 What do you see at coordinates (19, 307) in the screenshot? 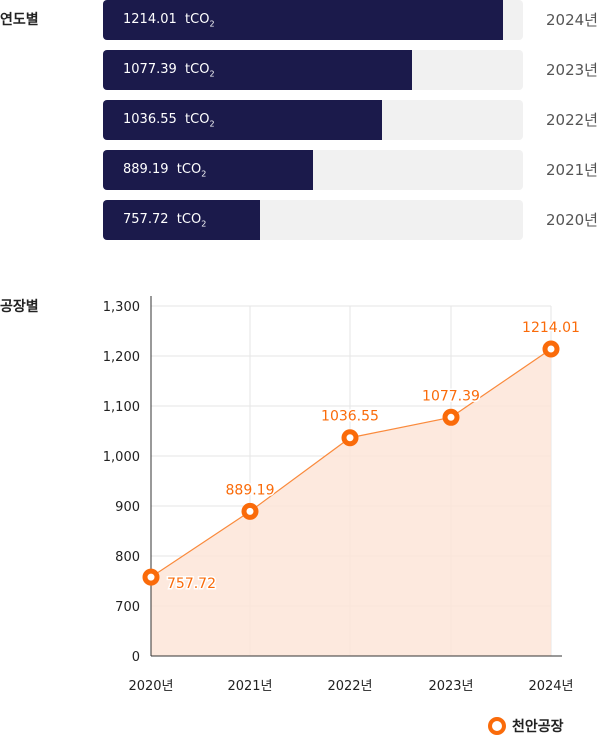
I see `section-title-by-plant: 공장별` at bounding box center [19, 307].